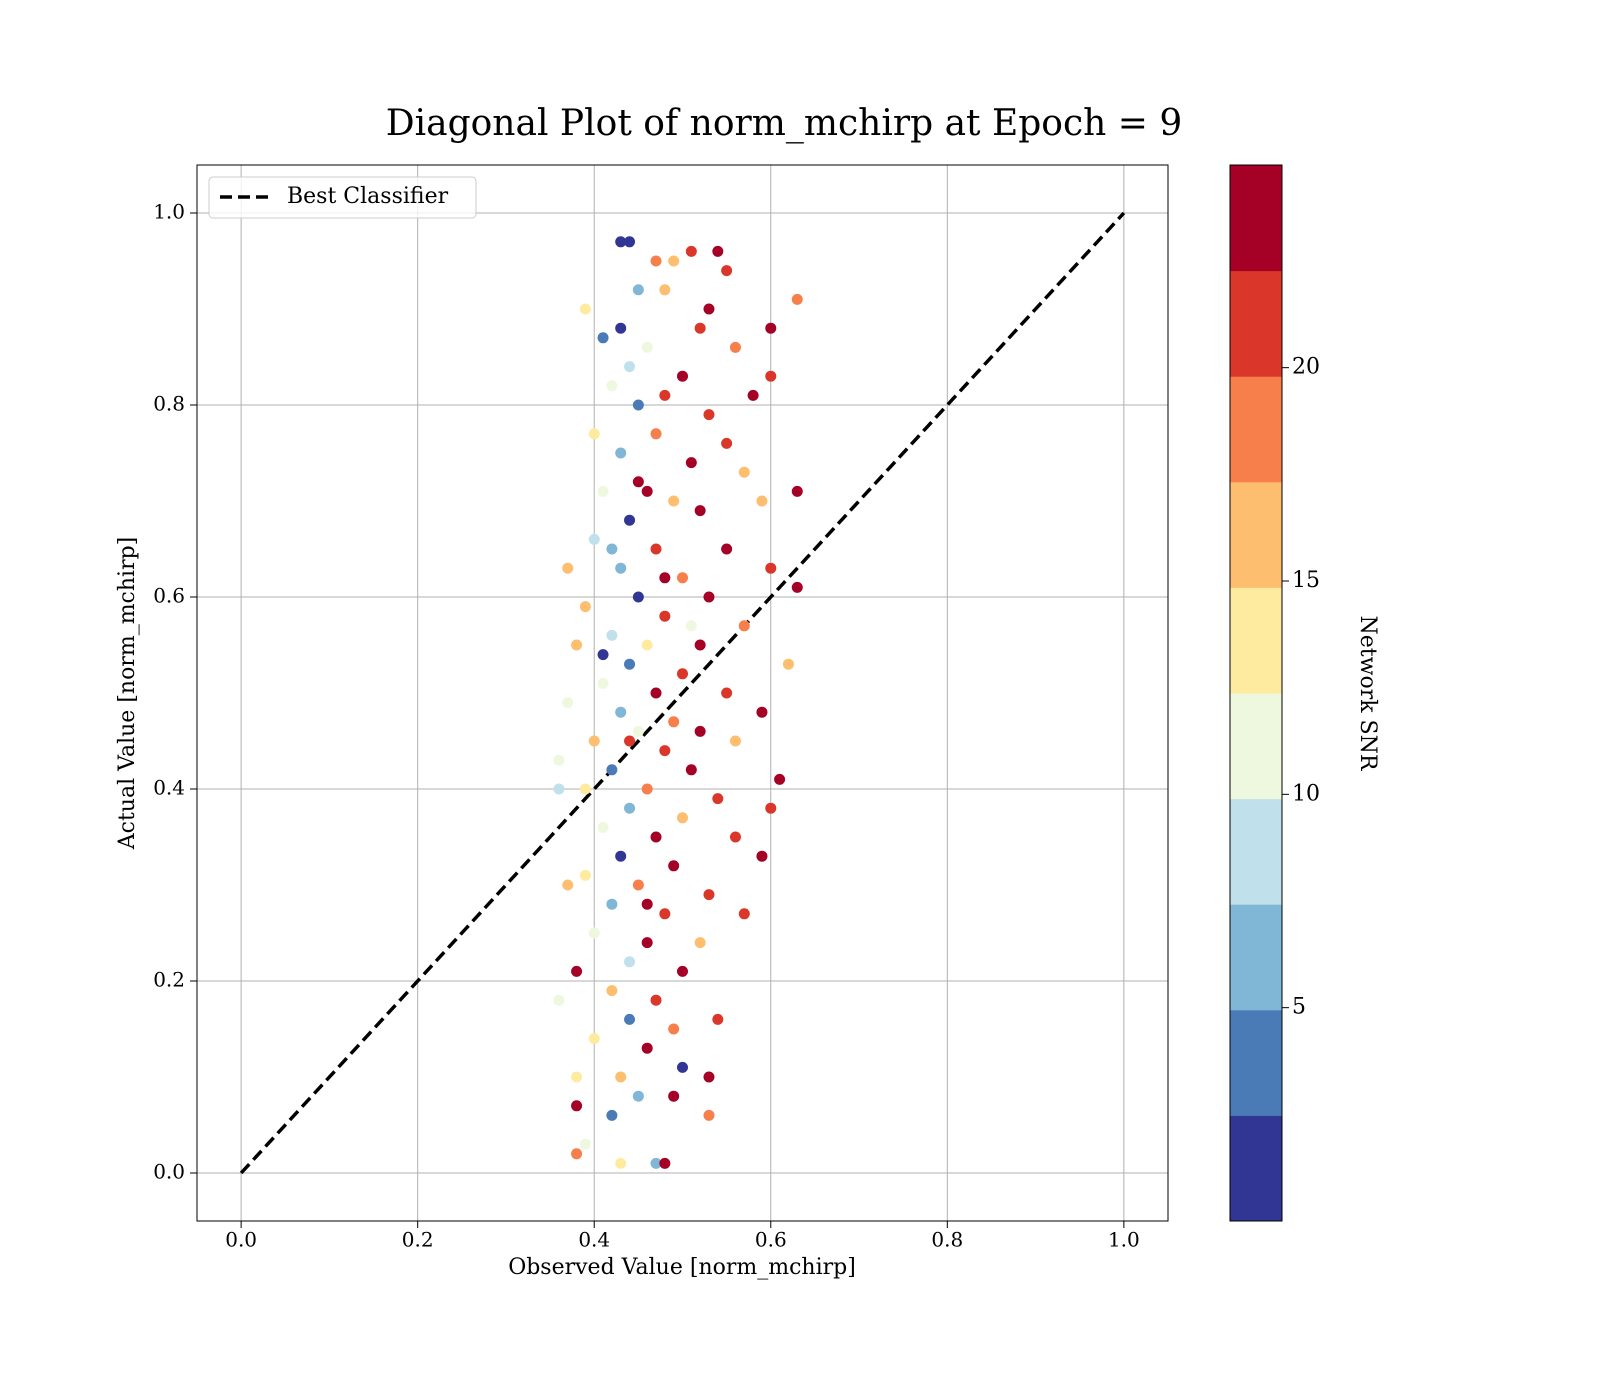 This screenshot has width=1600, height=1400. Describe the element at coordinates (1306, 793) in the screenshot. I see `colorbar-tick-label: 10` at that location.